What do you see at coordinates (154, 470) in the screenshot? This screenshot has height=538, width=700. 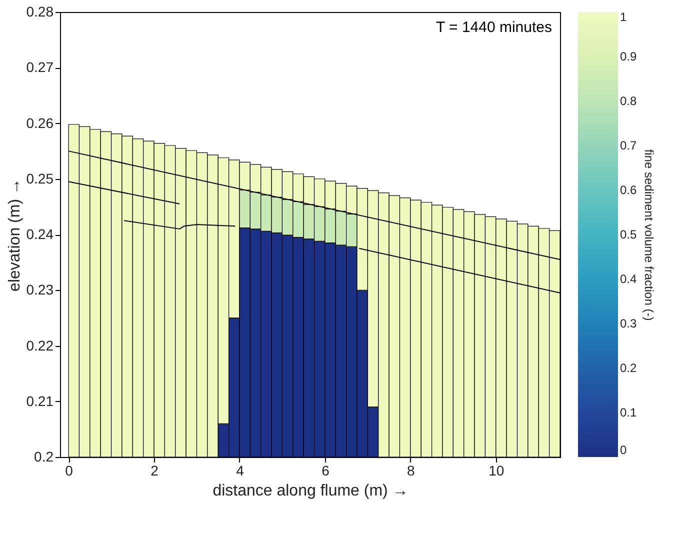 I see `x-tick-label: 2` at bounding box center [154, 470].